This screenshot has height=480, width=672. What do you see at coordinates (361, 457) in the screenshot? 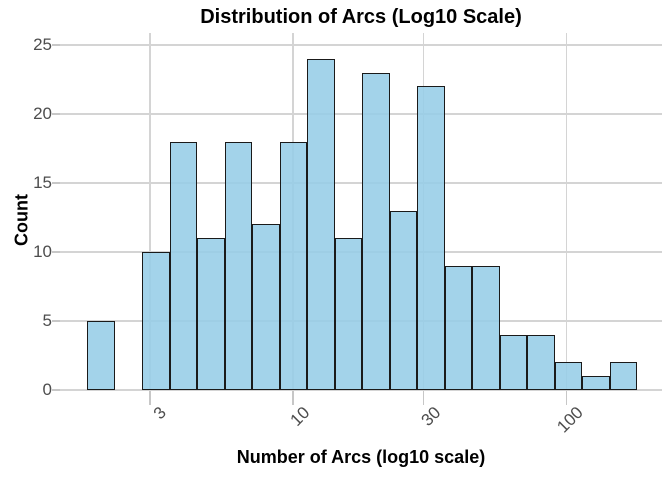
I see `x-axis-title: Number of Arcs (log10 scale)` at bounding box center [361, 457].